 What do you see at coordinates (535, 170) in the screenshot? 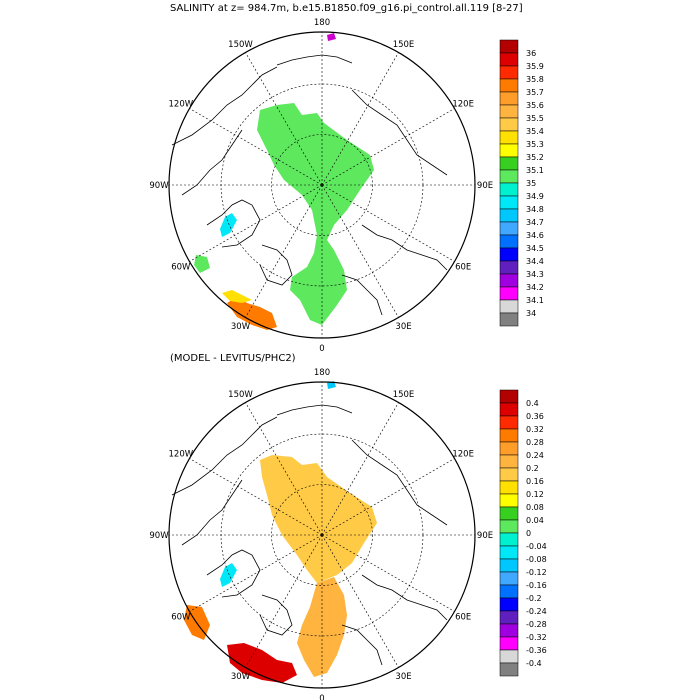
I see `colorbar-label: 35.1` at bounding box center [535, 170].